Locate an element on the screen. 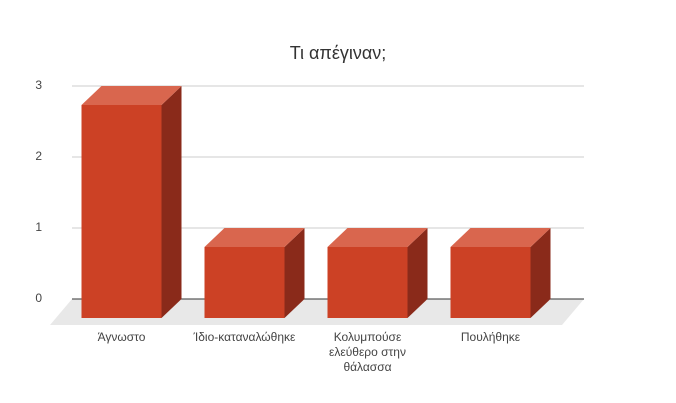  y-tick-label: 3 is located at coordinates (38, 85).